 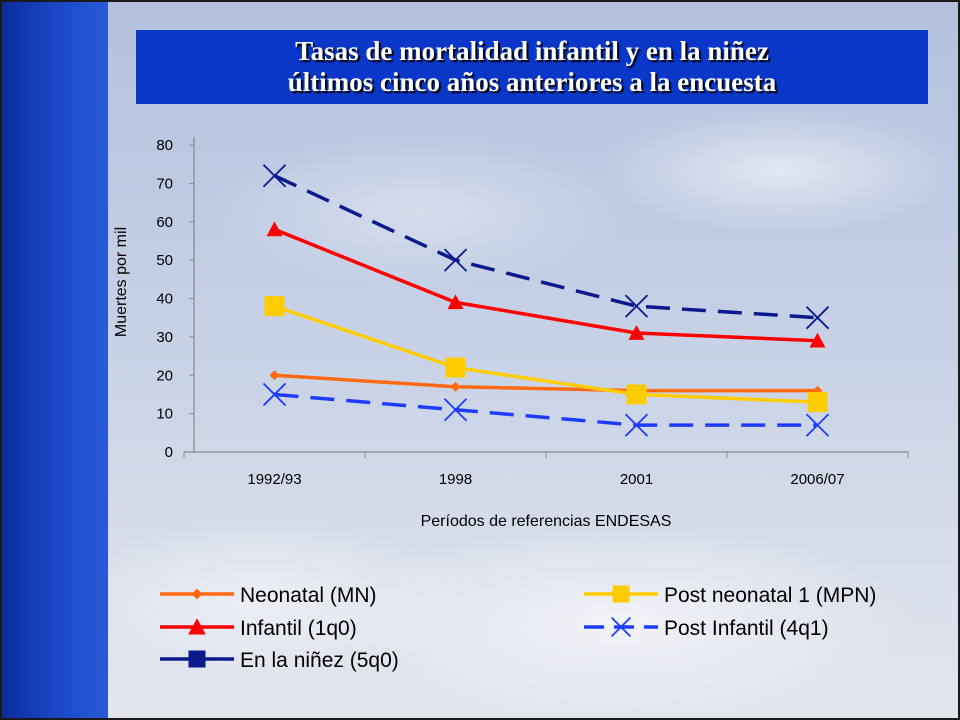 What do you see at coordinates (164, 222) in the screenshot?
I see `y-tick-label: 60` at bounding box center [164, 222].